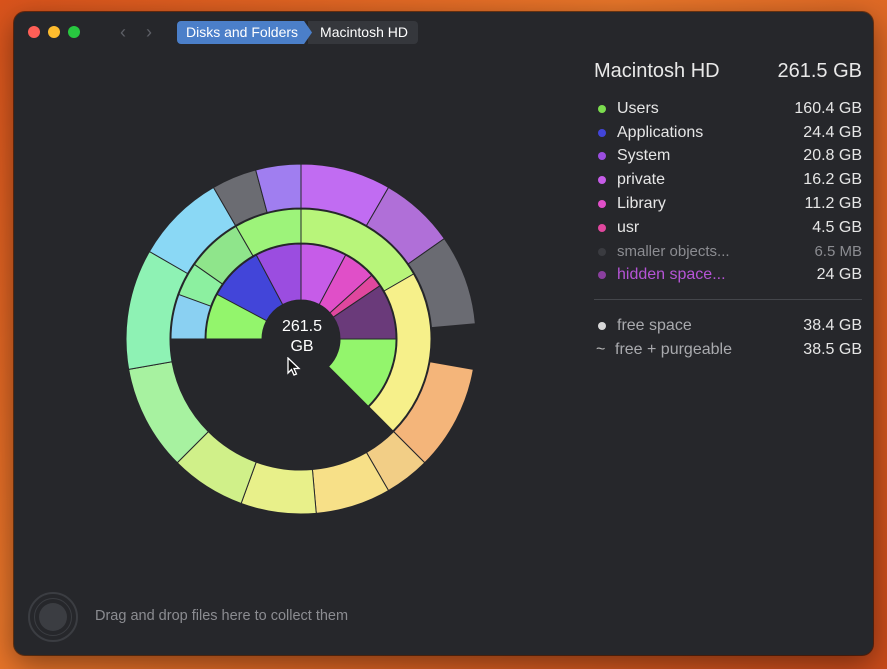 The image size is (887, 669). What do you see at coordinates (832, 156) in the screenshot?
I see `legend-item-value: 20.8 GB` at bounding box center [832, 156].